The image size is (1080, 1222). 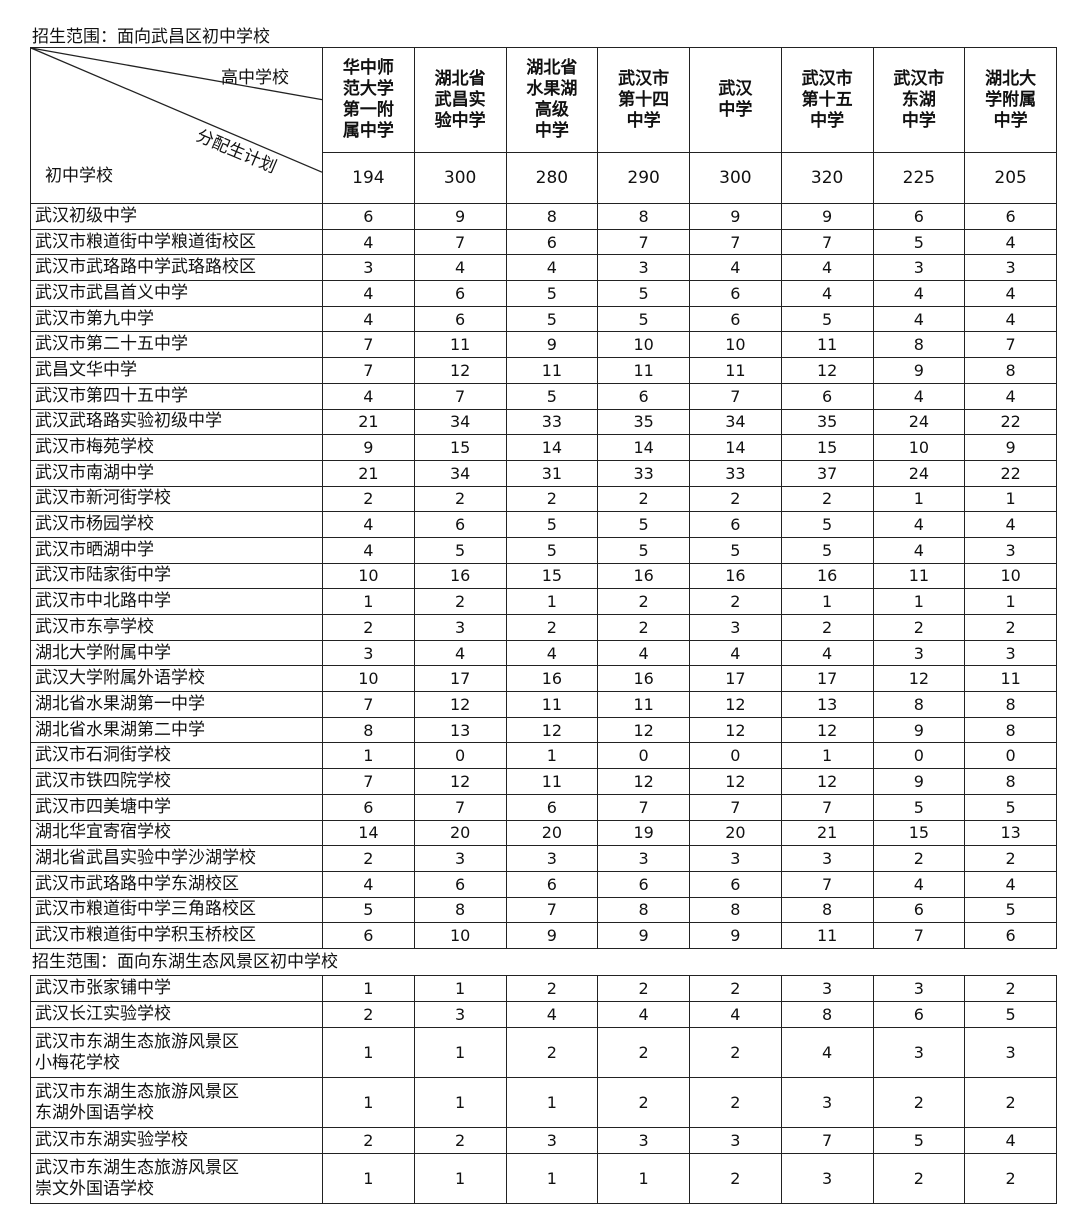 I want to click on school-row: 武汉市石洞街学校 1 0 1 0 0 1 0 0, so click(x=543, y=756).